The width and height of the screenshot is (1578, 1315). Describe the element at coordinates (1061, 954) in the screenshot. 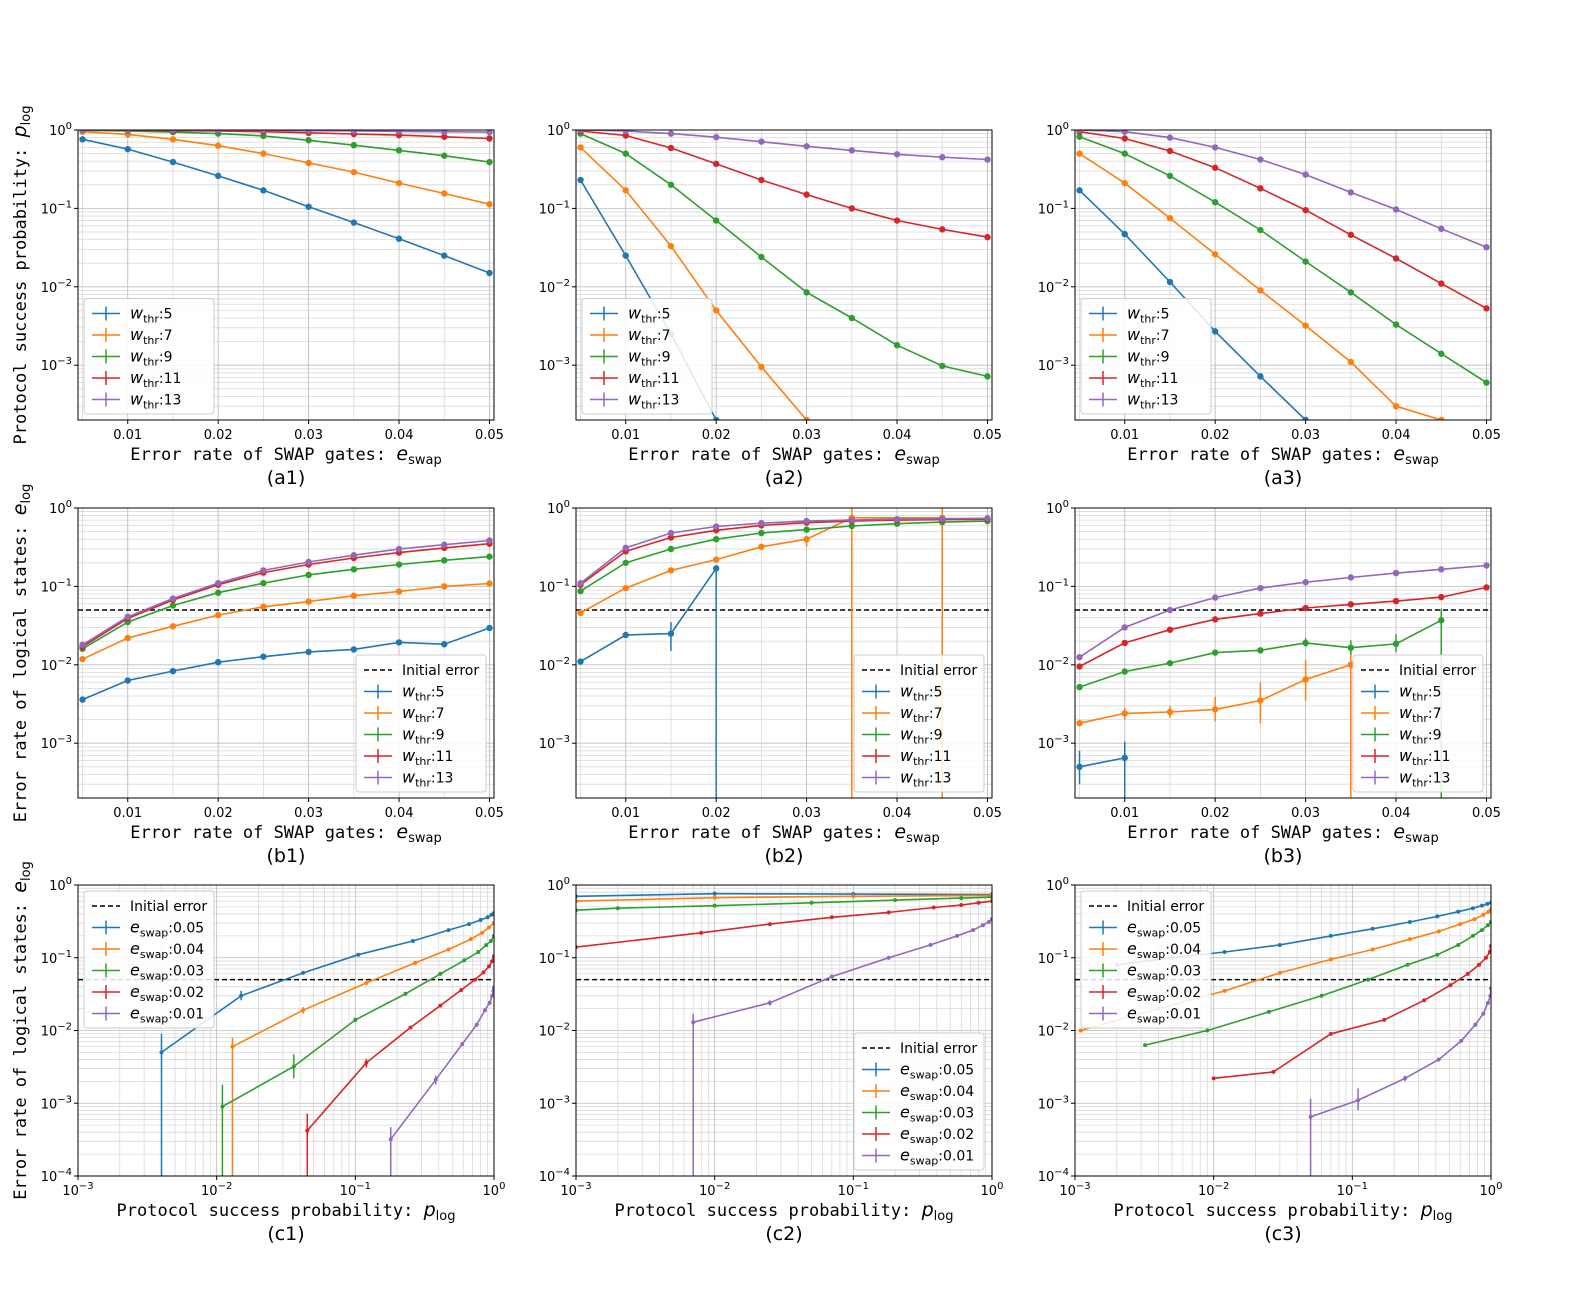

I see `tick-exponent: −1` at that location.